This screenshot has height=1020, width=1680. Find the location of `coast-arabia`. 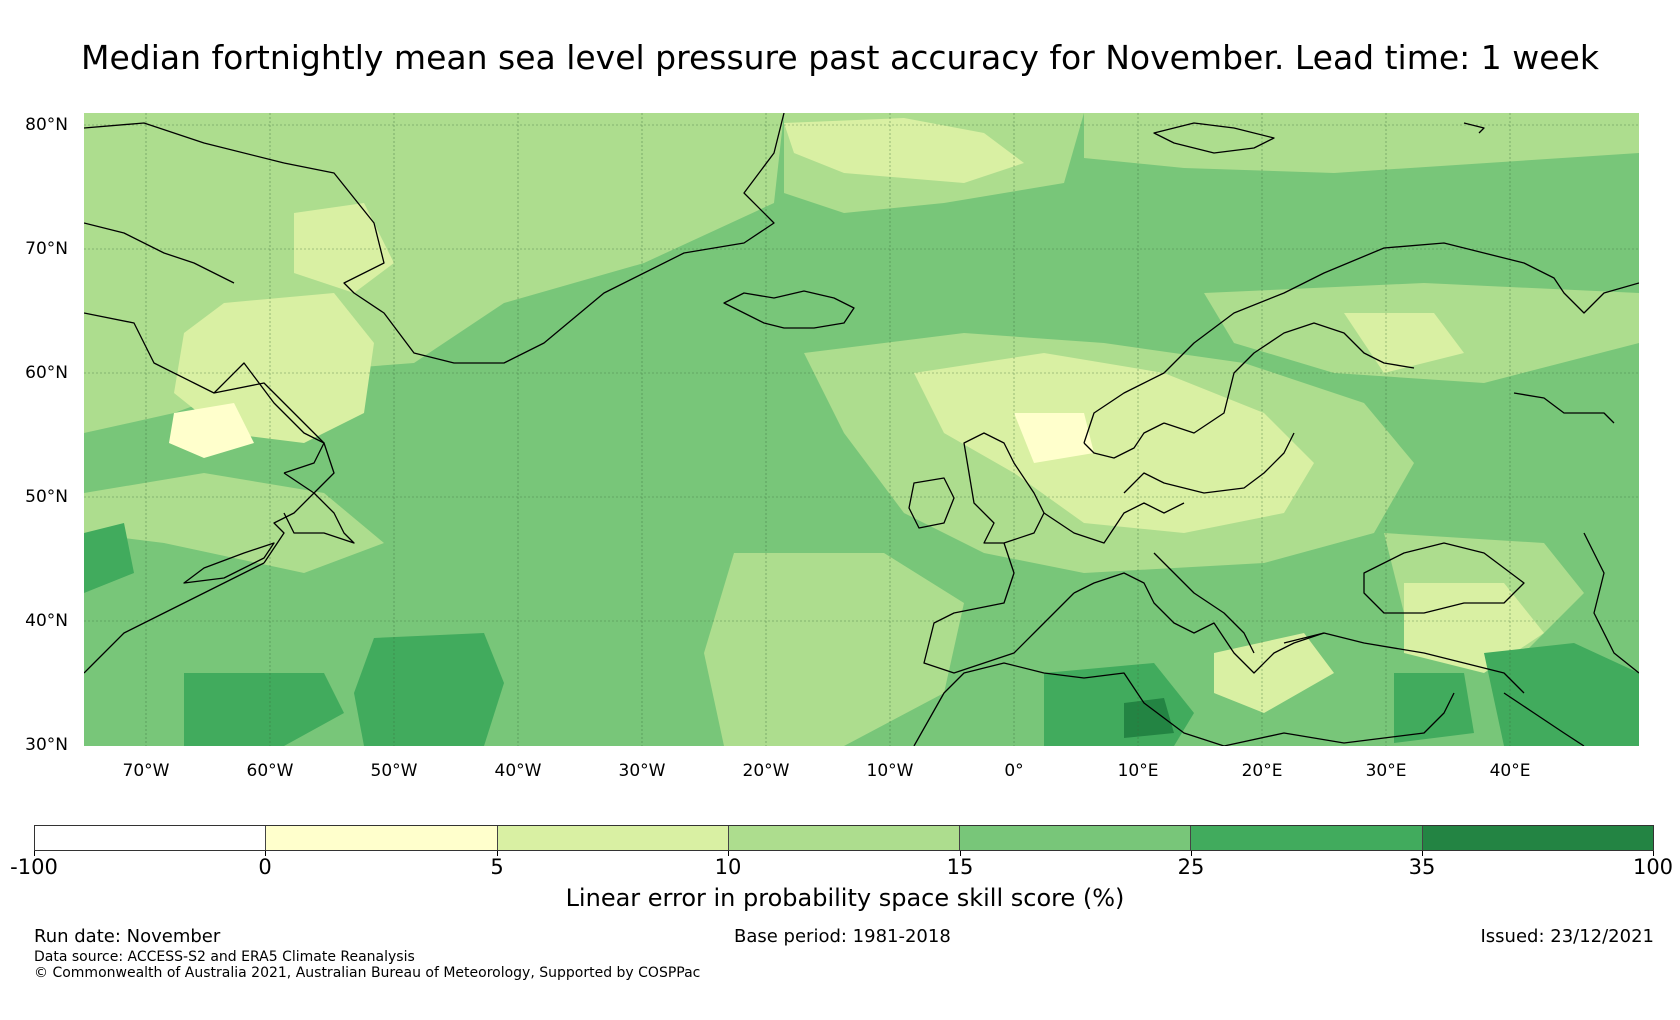

coast-arabia is located at coordinates (1544, 719).